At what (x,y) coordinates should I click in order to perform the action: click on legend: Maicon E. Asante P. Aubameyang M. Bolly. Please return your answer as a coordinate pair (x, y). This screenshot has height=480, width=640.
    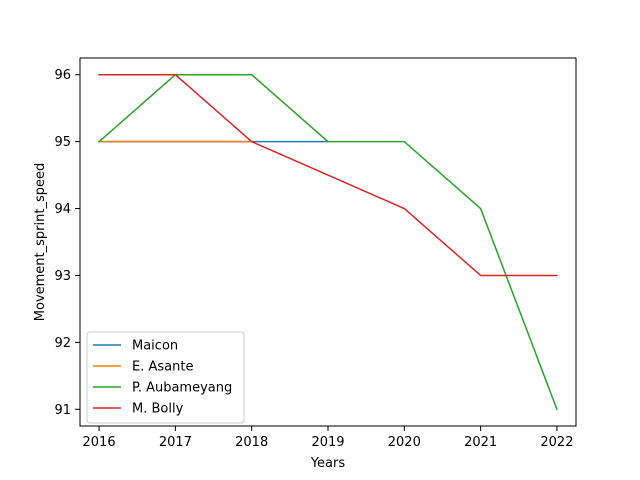
    Looking at the image, I should click on (165, 377).